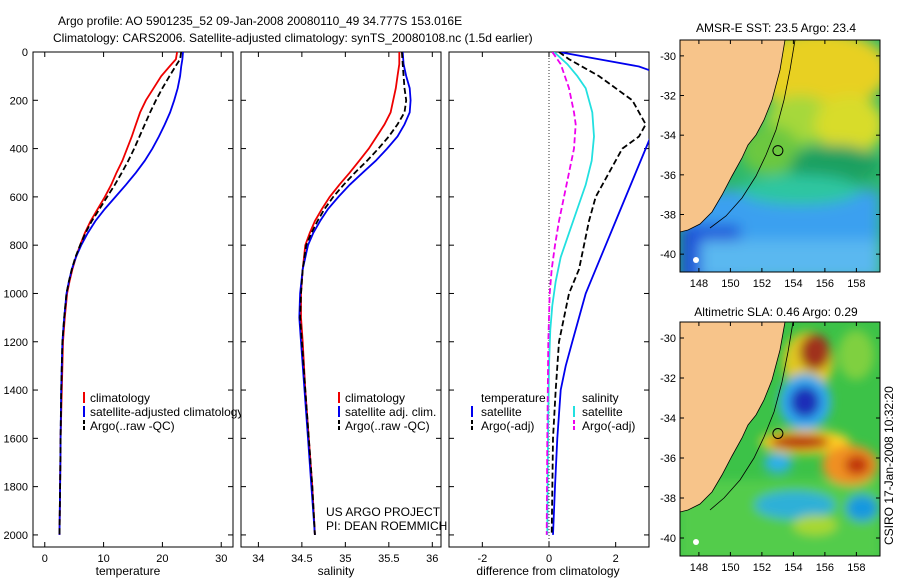  I want to click on temperature-series-satellite-adjusted-climatology, so click(121, 293).